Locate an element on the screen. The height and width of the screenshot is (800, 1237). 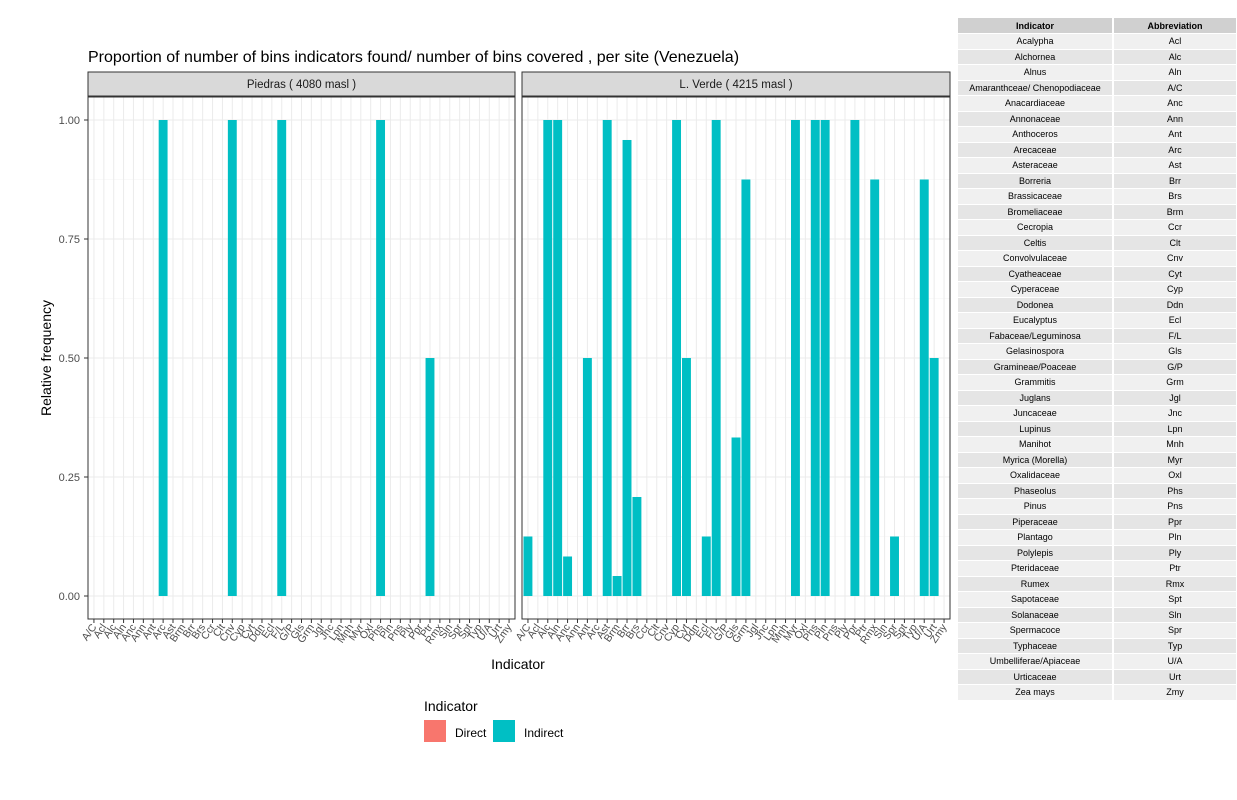
table-row: Convolvulaceae Cnv is located at coordinates (1097, 258).